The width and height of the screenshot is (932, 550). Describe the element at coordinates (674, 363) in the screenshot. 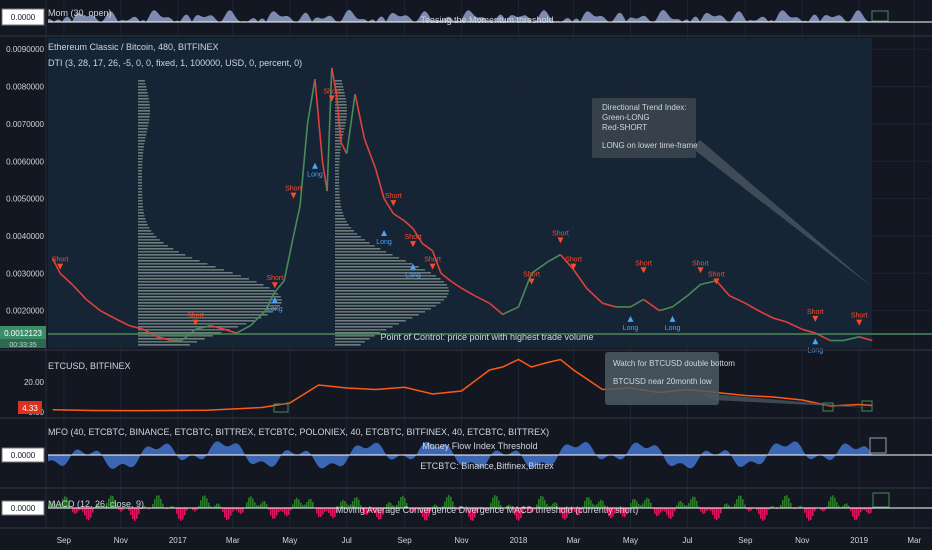

I see `etc-note-line-1: Watch for BTCUSD double bottom` at that location.